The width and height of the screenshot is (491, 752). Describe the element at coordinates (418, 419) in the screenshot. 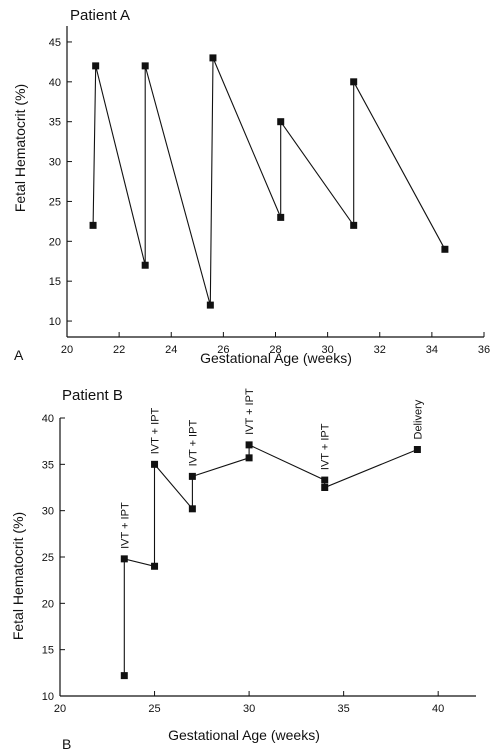

I see `annotation-label: Delivery` at that location.